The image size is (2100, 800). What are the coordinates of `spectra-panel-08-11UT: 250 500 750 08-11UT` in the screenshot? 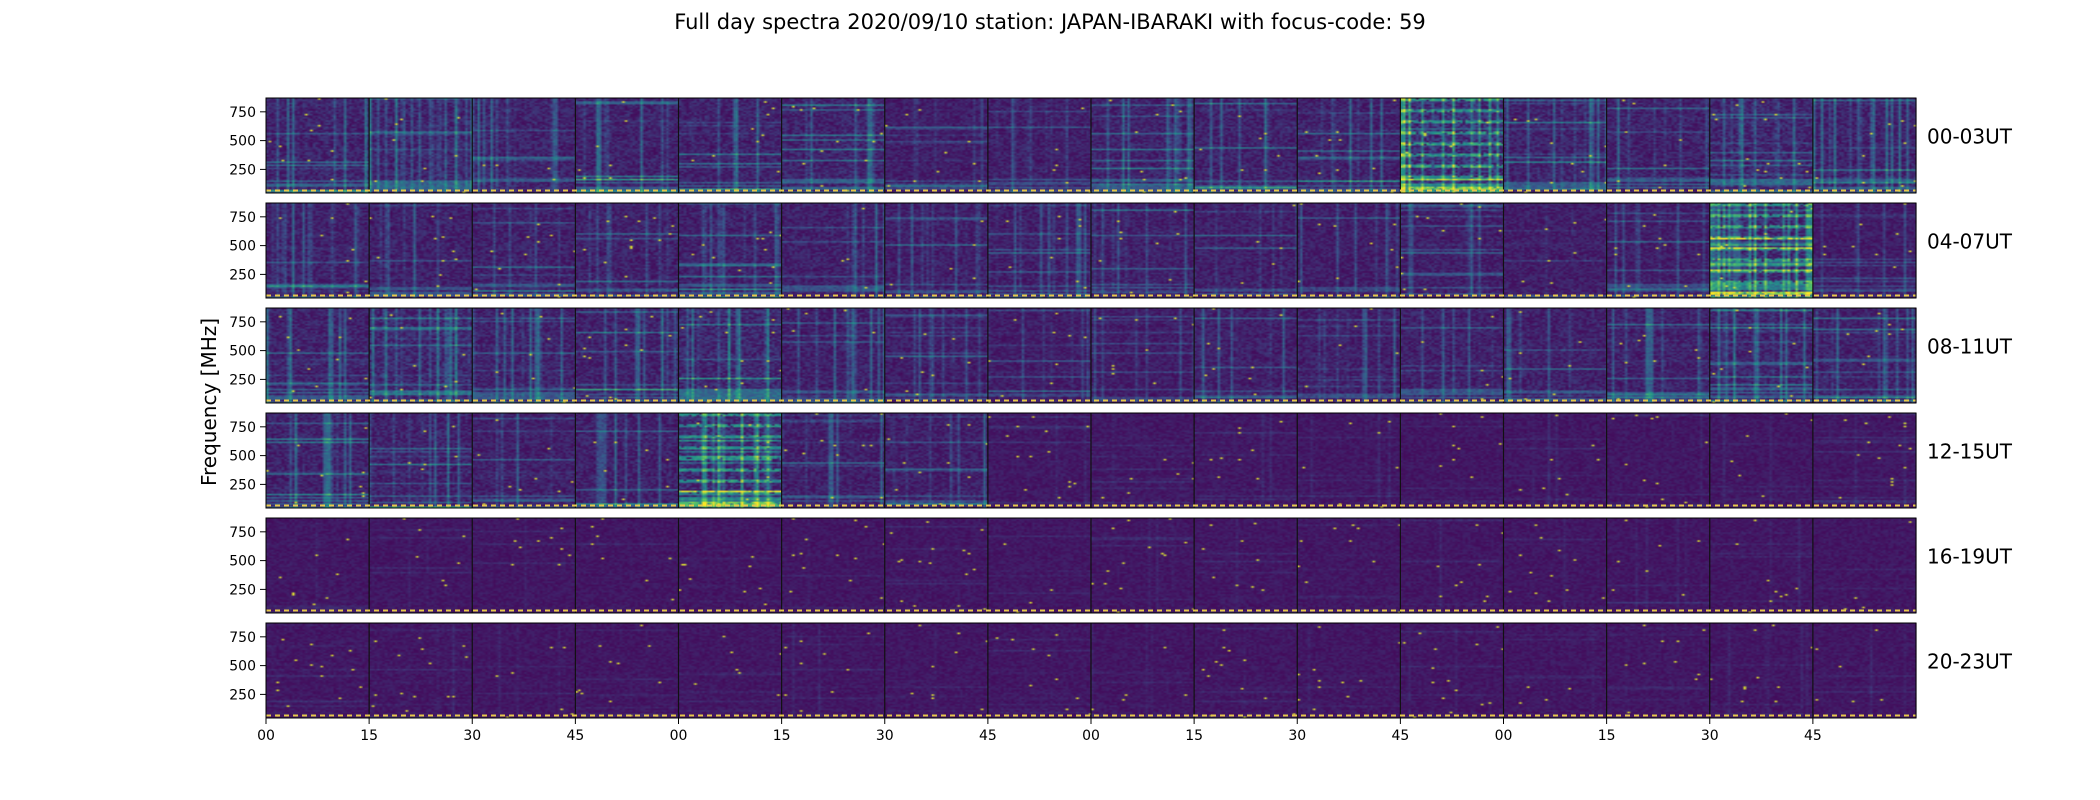 It's located at (1121, 355).